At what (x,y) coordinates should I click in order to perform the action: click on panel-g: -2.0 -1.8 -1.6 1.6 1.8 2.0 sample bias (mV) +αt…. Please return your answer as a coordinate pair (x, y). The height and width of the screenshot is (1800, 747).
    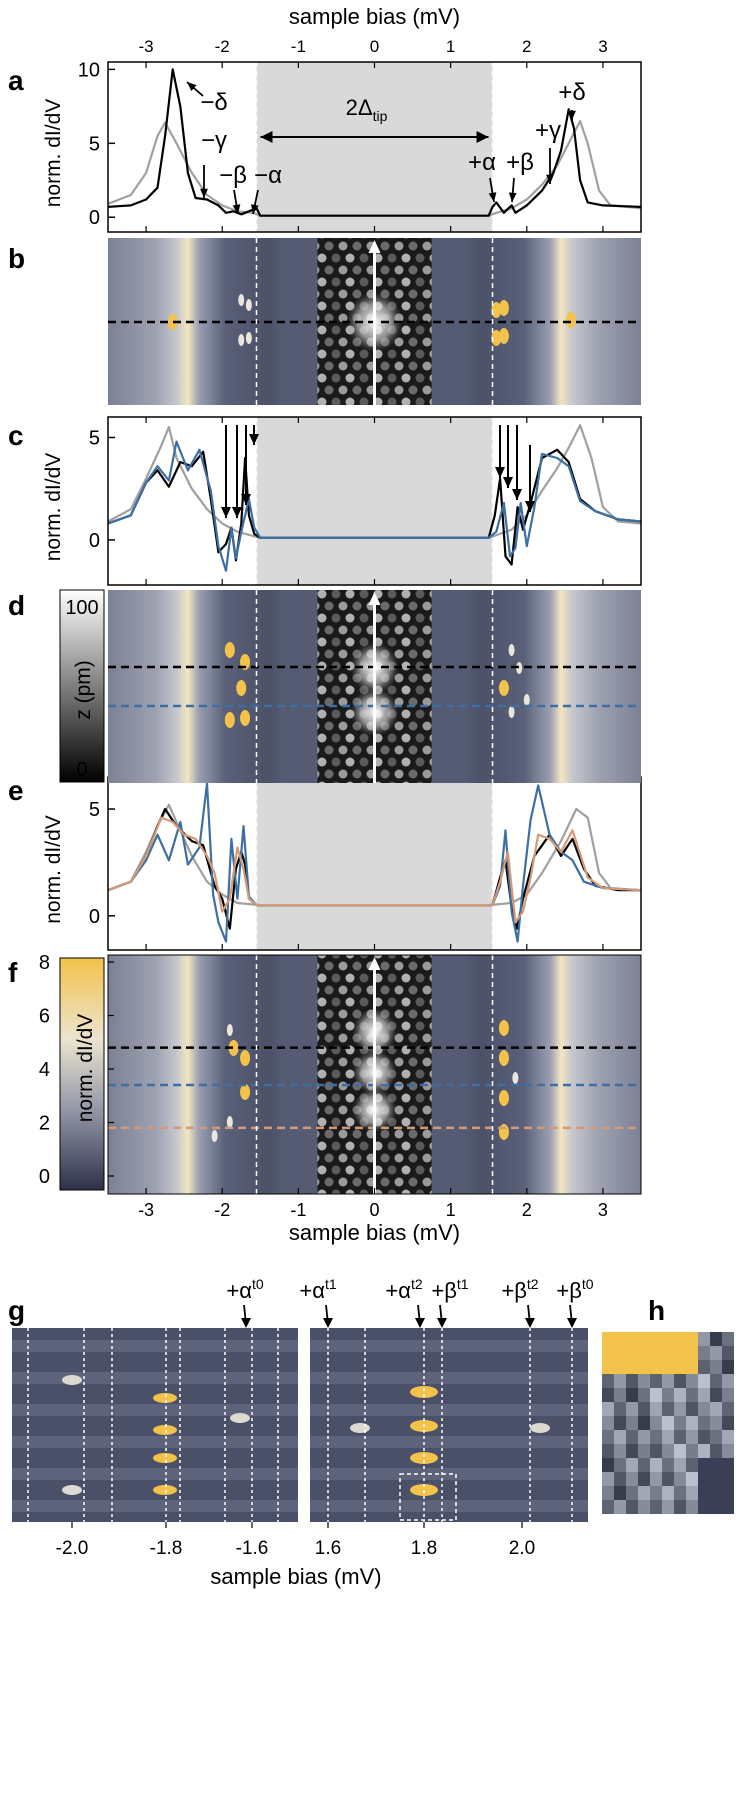
    Looking at the image, I should click on (303, 1432).